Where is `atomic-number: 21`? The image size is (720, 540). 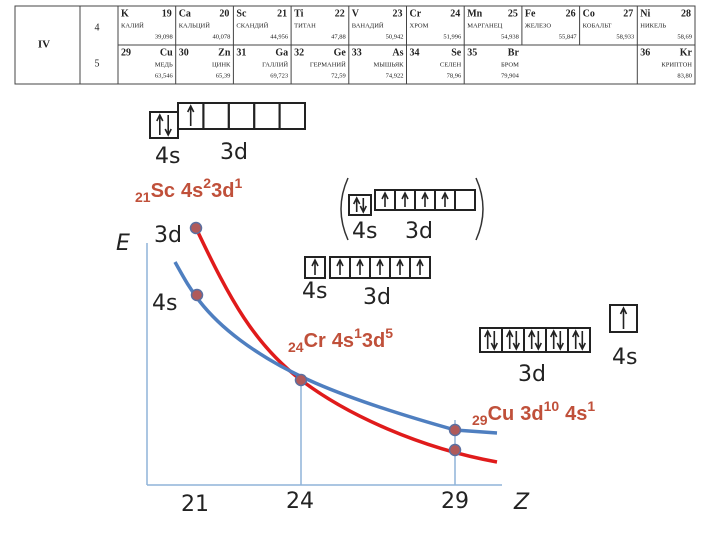 atomic-number: 21 is located at coordinates (282, 13).